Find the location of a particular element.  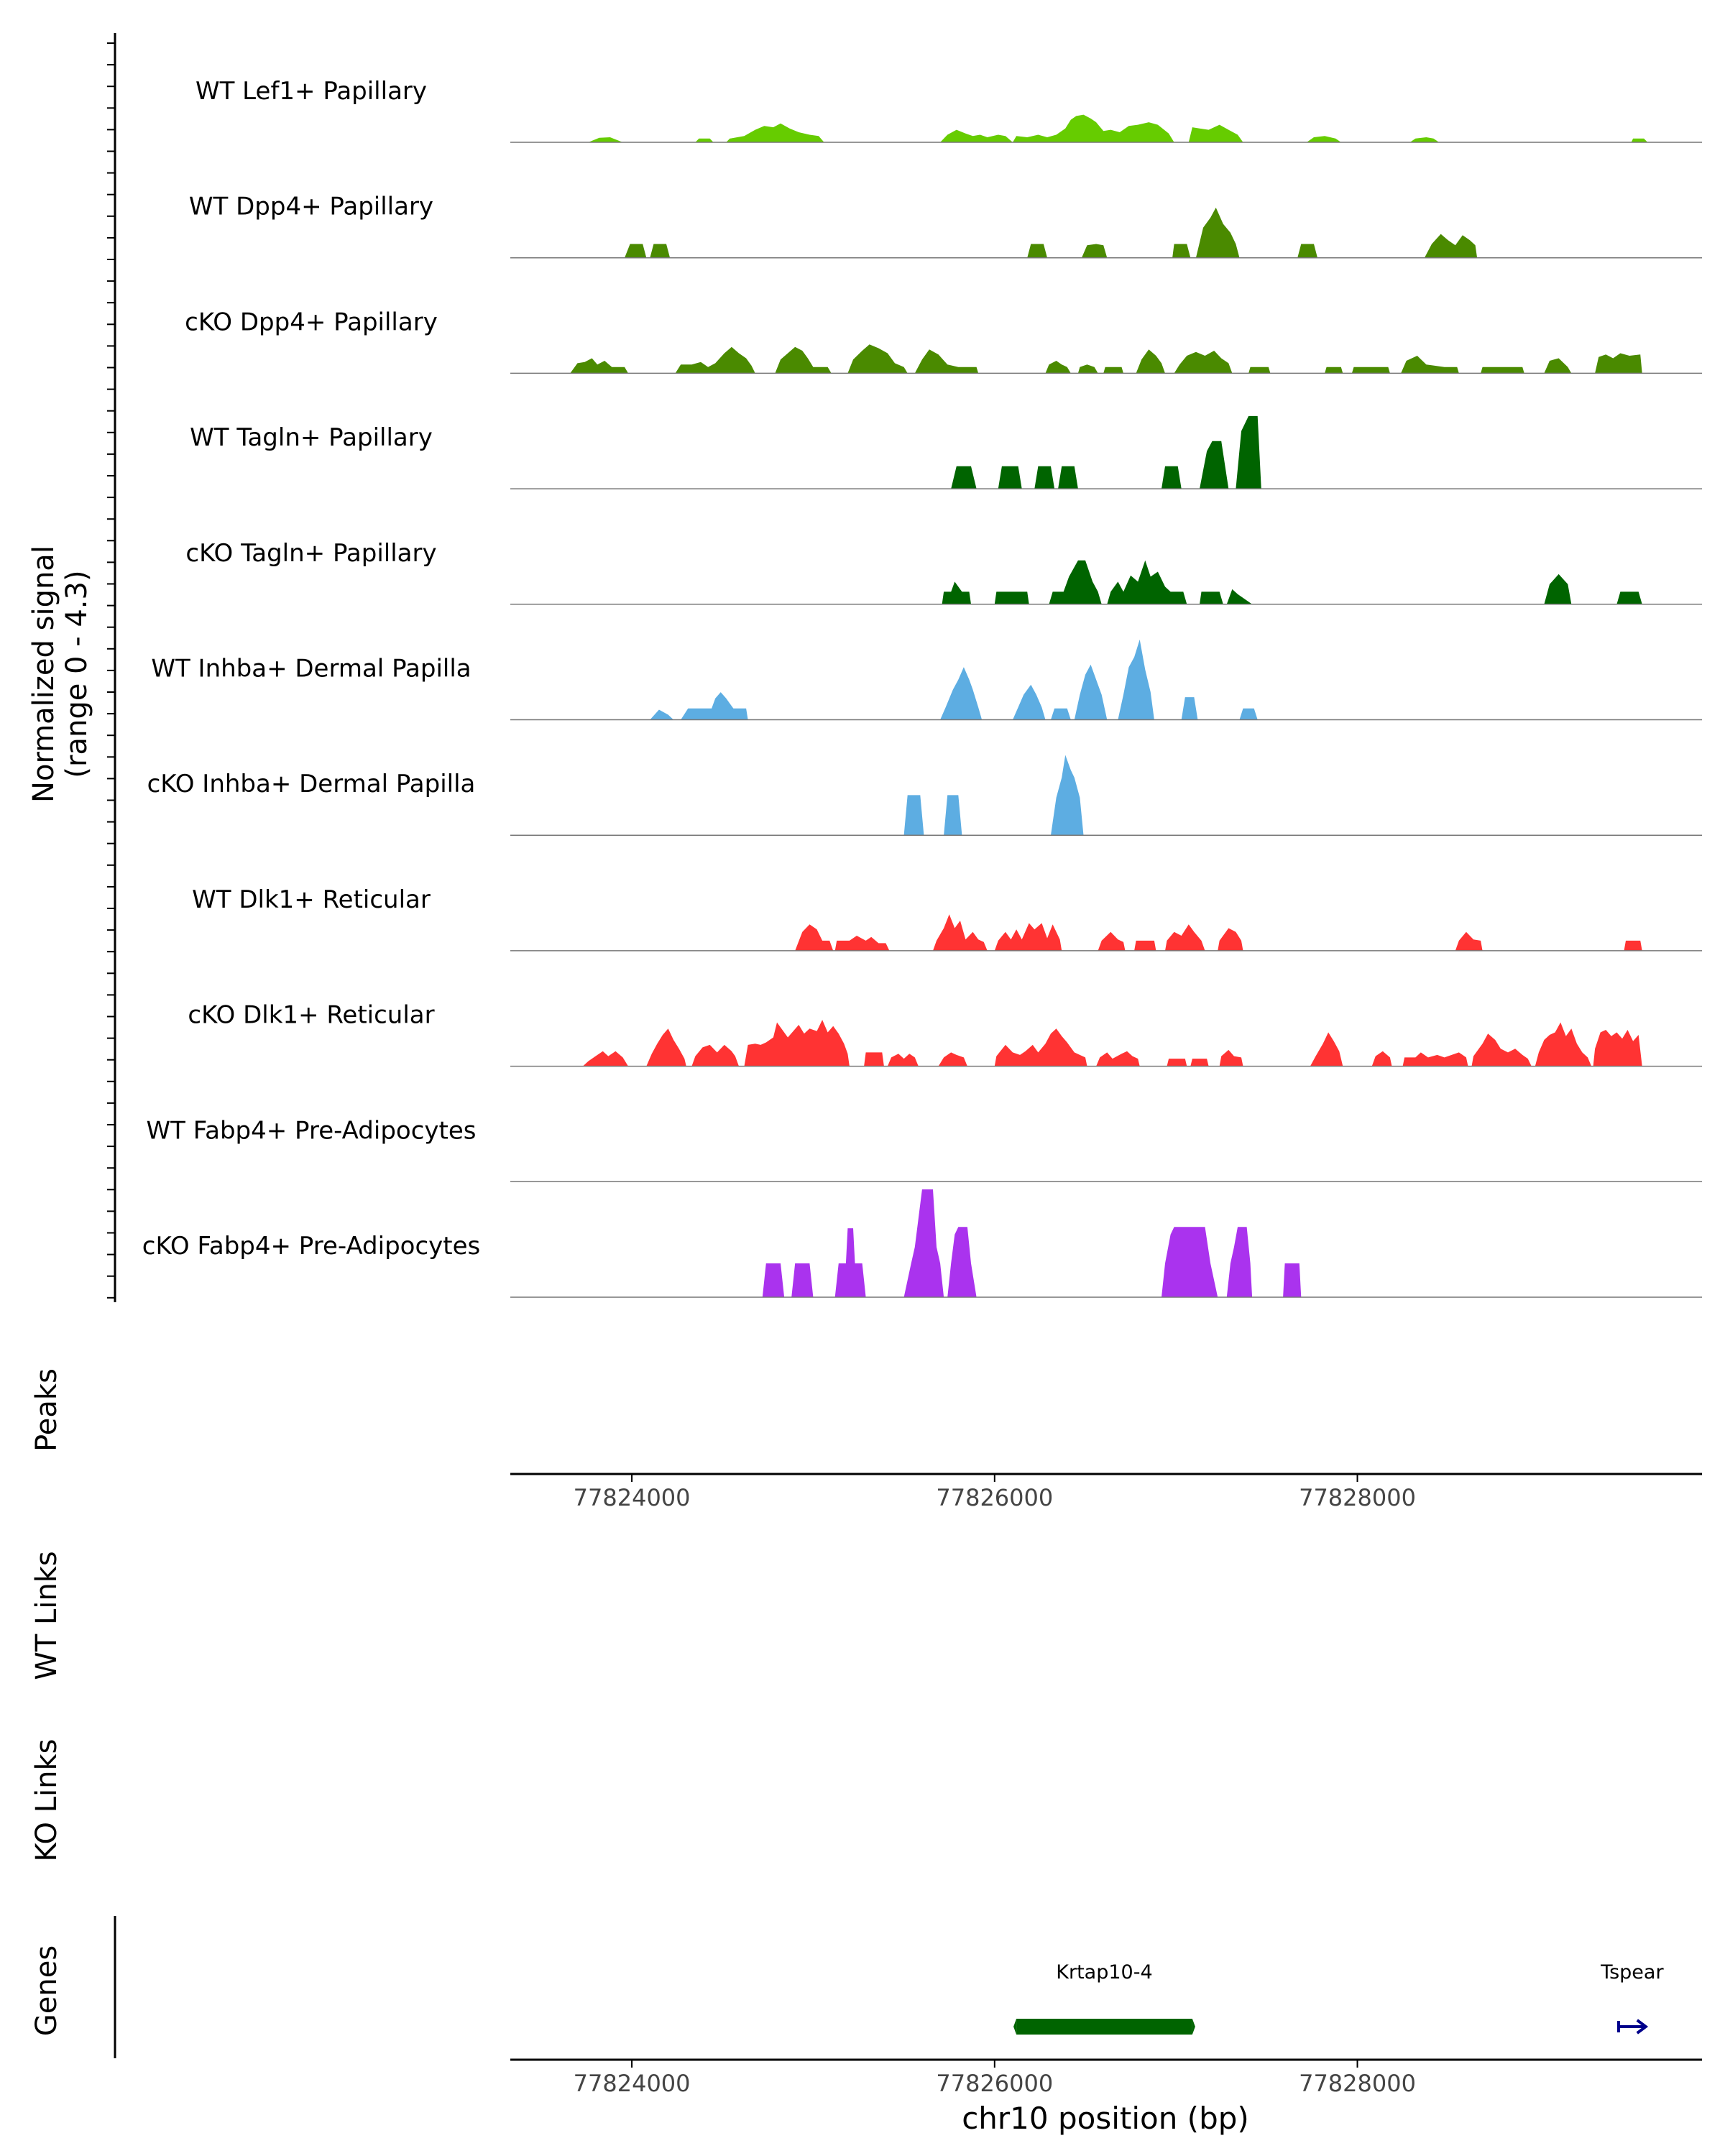

track-7: WT Dlk1+ Reticular is located at coordinates (947, 918).